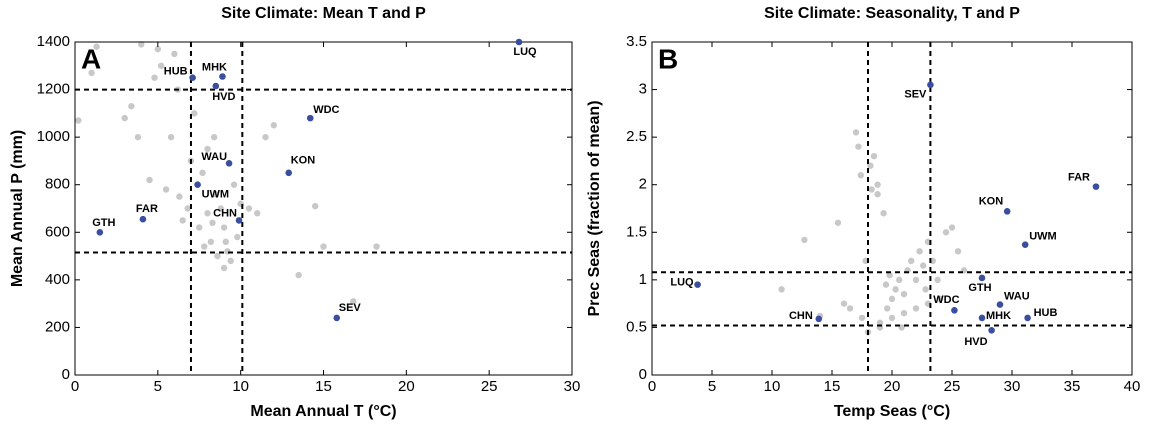 This screenshot has height=437, width=1149. Describe the element at coordinates (17, 208) in the screenshot. I see `y-axis-label: Mean Annual P (mm)` at that location.